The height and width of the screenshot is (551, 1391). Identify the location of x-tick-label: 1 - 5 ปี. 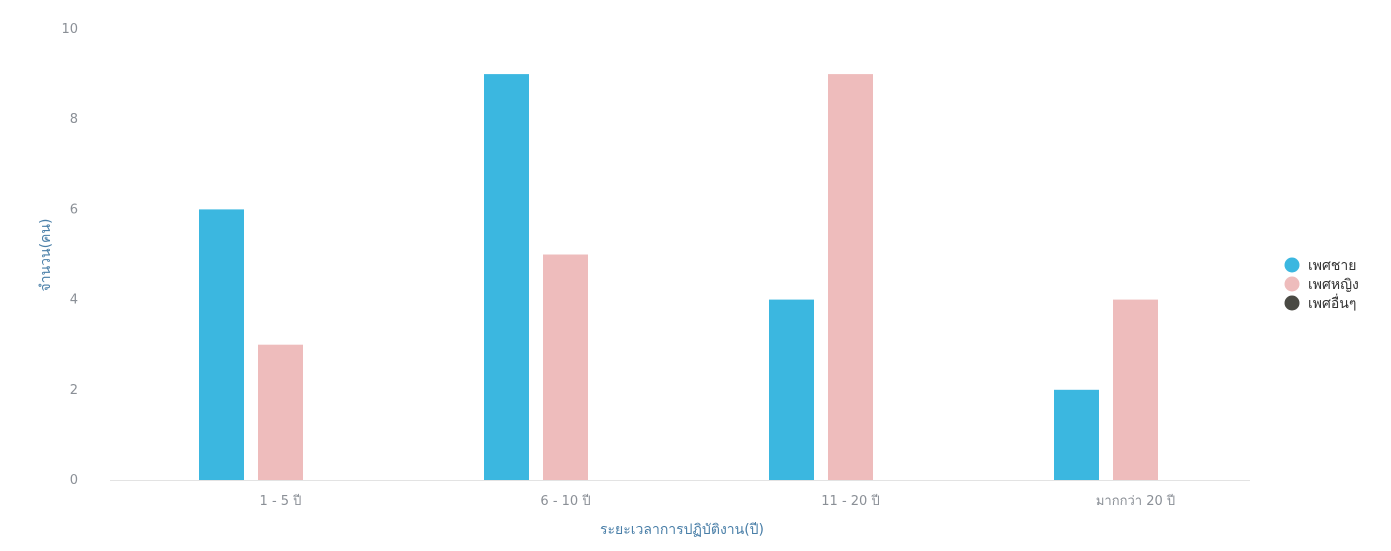
(281, 501).